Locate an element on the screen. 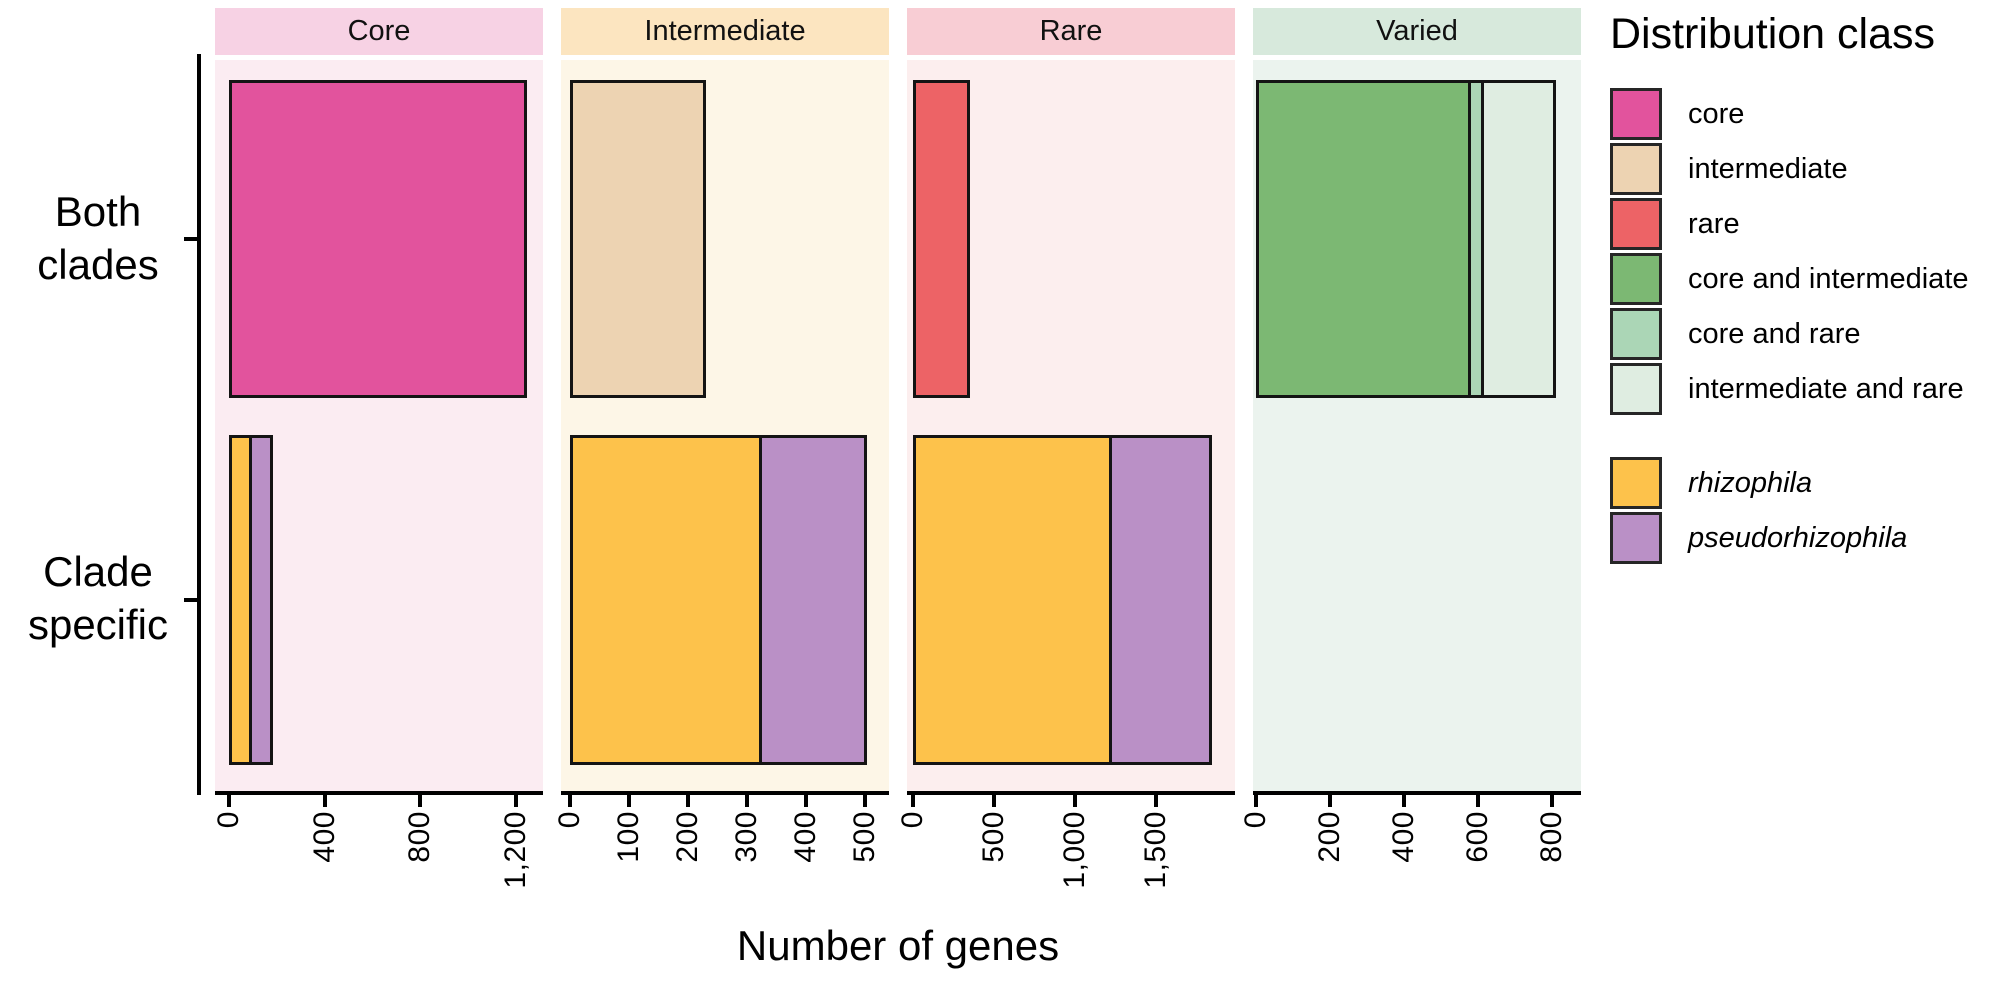  x-tick-label-text: 1,200 is located at coordinates (515, 850).